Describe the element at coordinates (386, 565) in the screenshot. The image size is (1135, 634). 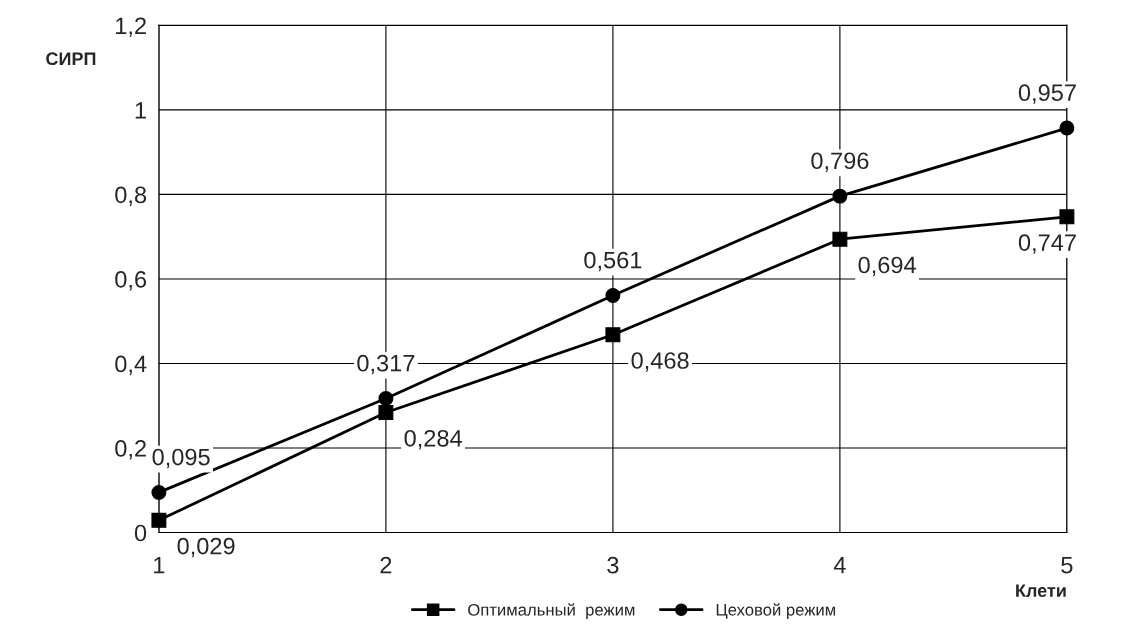
I see `x-tick-label: 2` at that location.